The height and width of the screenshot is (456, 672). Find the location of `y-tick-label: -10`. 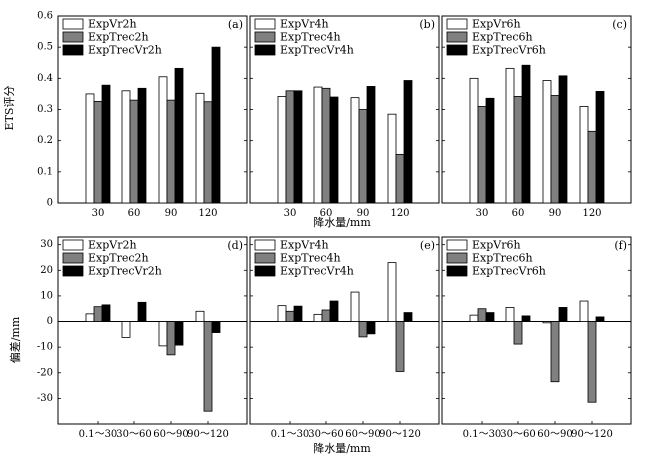

y-tick-label: -10 is located at coordinates (45, 347).